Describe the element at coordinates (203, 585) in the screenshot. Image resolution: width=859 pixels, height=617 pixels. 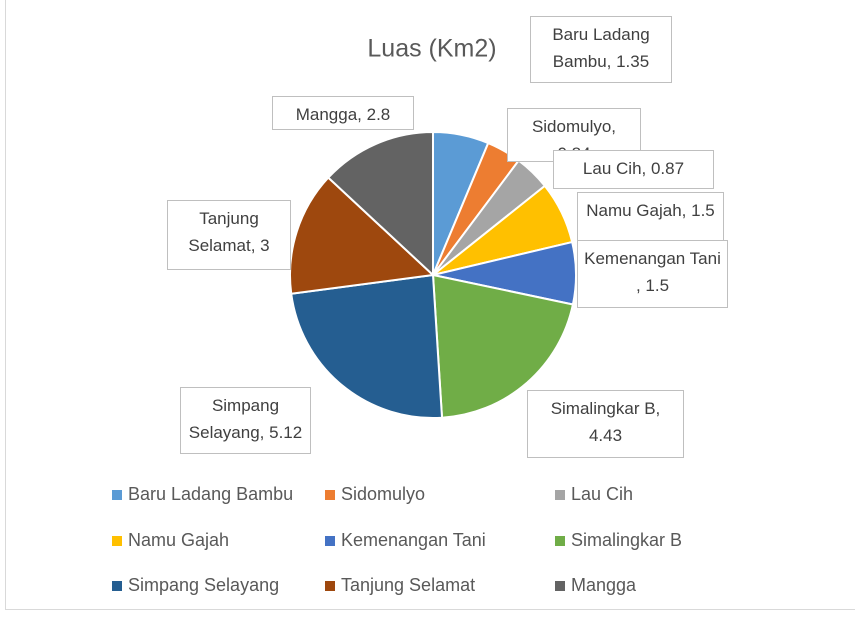
I see `legend-label: Simpang Selayang` at that location.